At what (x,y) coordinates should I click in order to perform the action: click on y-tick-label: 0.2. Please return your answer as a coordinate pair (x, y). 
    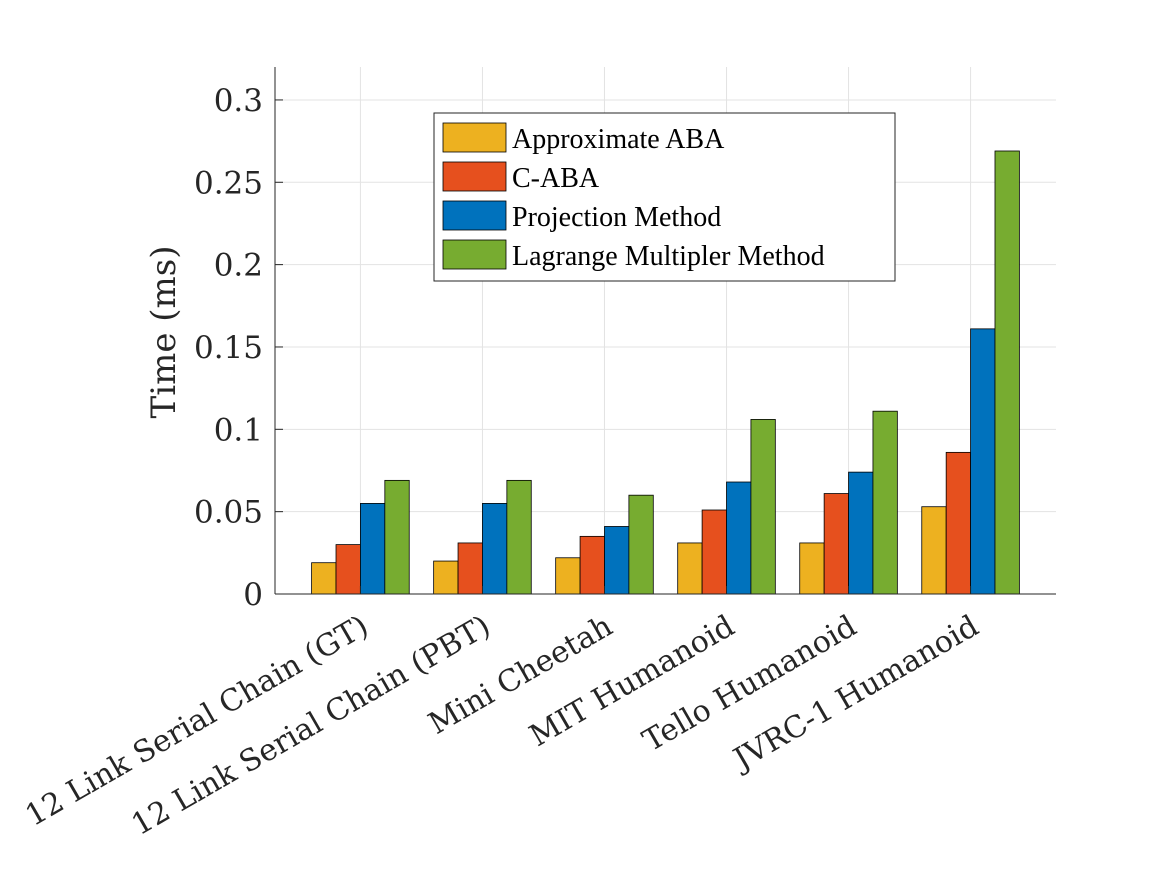
    Looking at the image, I should click on (238, 266).